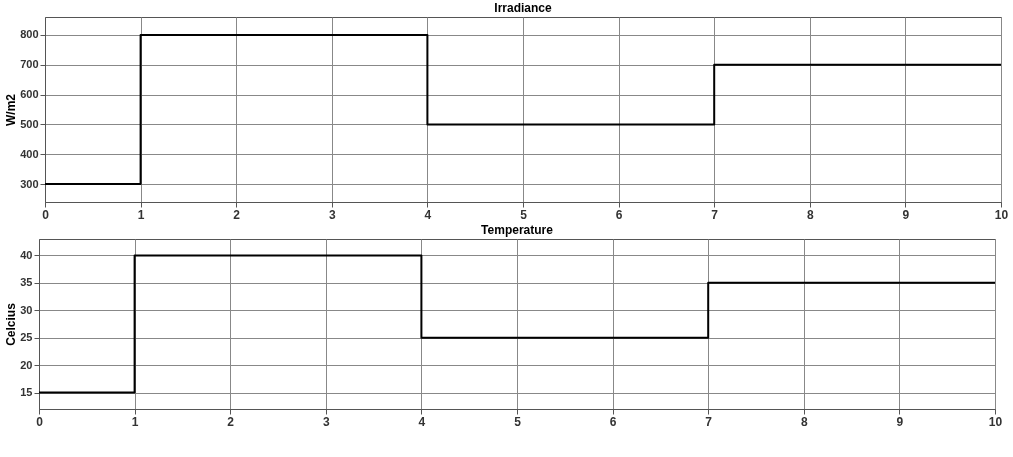 The width and height of the screenshot is (1013, 457). Describe the element at coordinates (29, 123) in the screenshot. I see `y-tick-label: 500` at that location.